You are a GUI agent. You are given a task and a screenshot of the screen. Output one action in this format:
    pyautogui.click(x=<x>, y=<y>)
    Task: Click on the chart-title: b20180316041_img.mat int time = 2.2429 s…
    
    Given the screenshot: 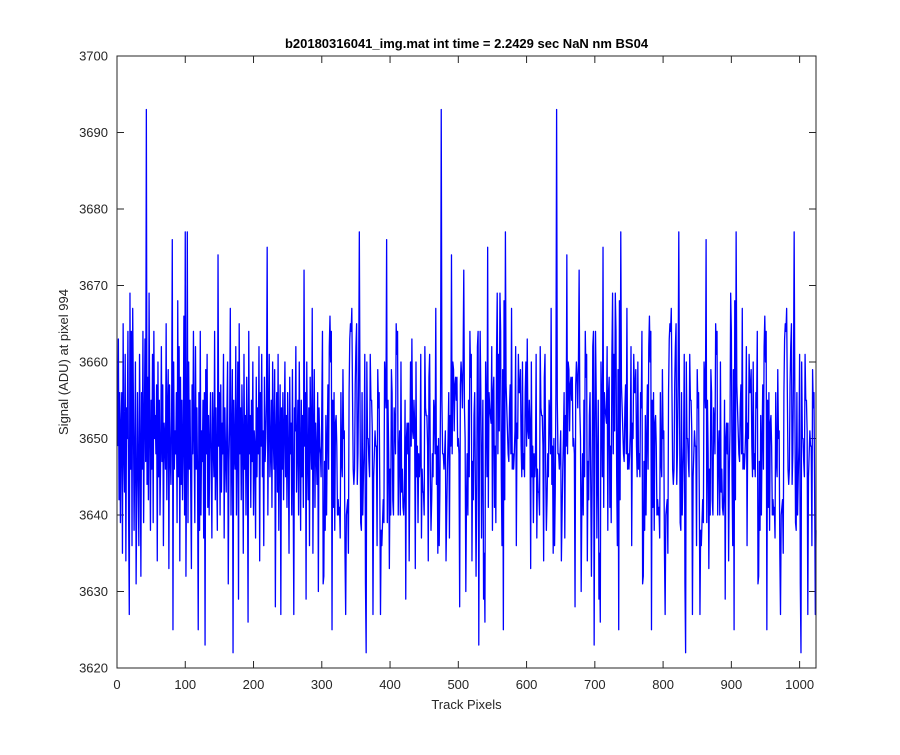 What is the action you would take?
    pyautogui.click(x=467, y=43)
    